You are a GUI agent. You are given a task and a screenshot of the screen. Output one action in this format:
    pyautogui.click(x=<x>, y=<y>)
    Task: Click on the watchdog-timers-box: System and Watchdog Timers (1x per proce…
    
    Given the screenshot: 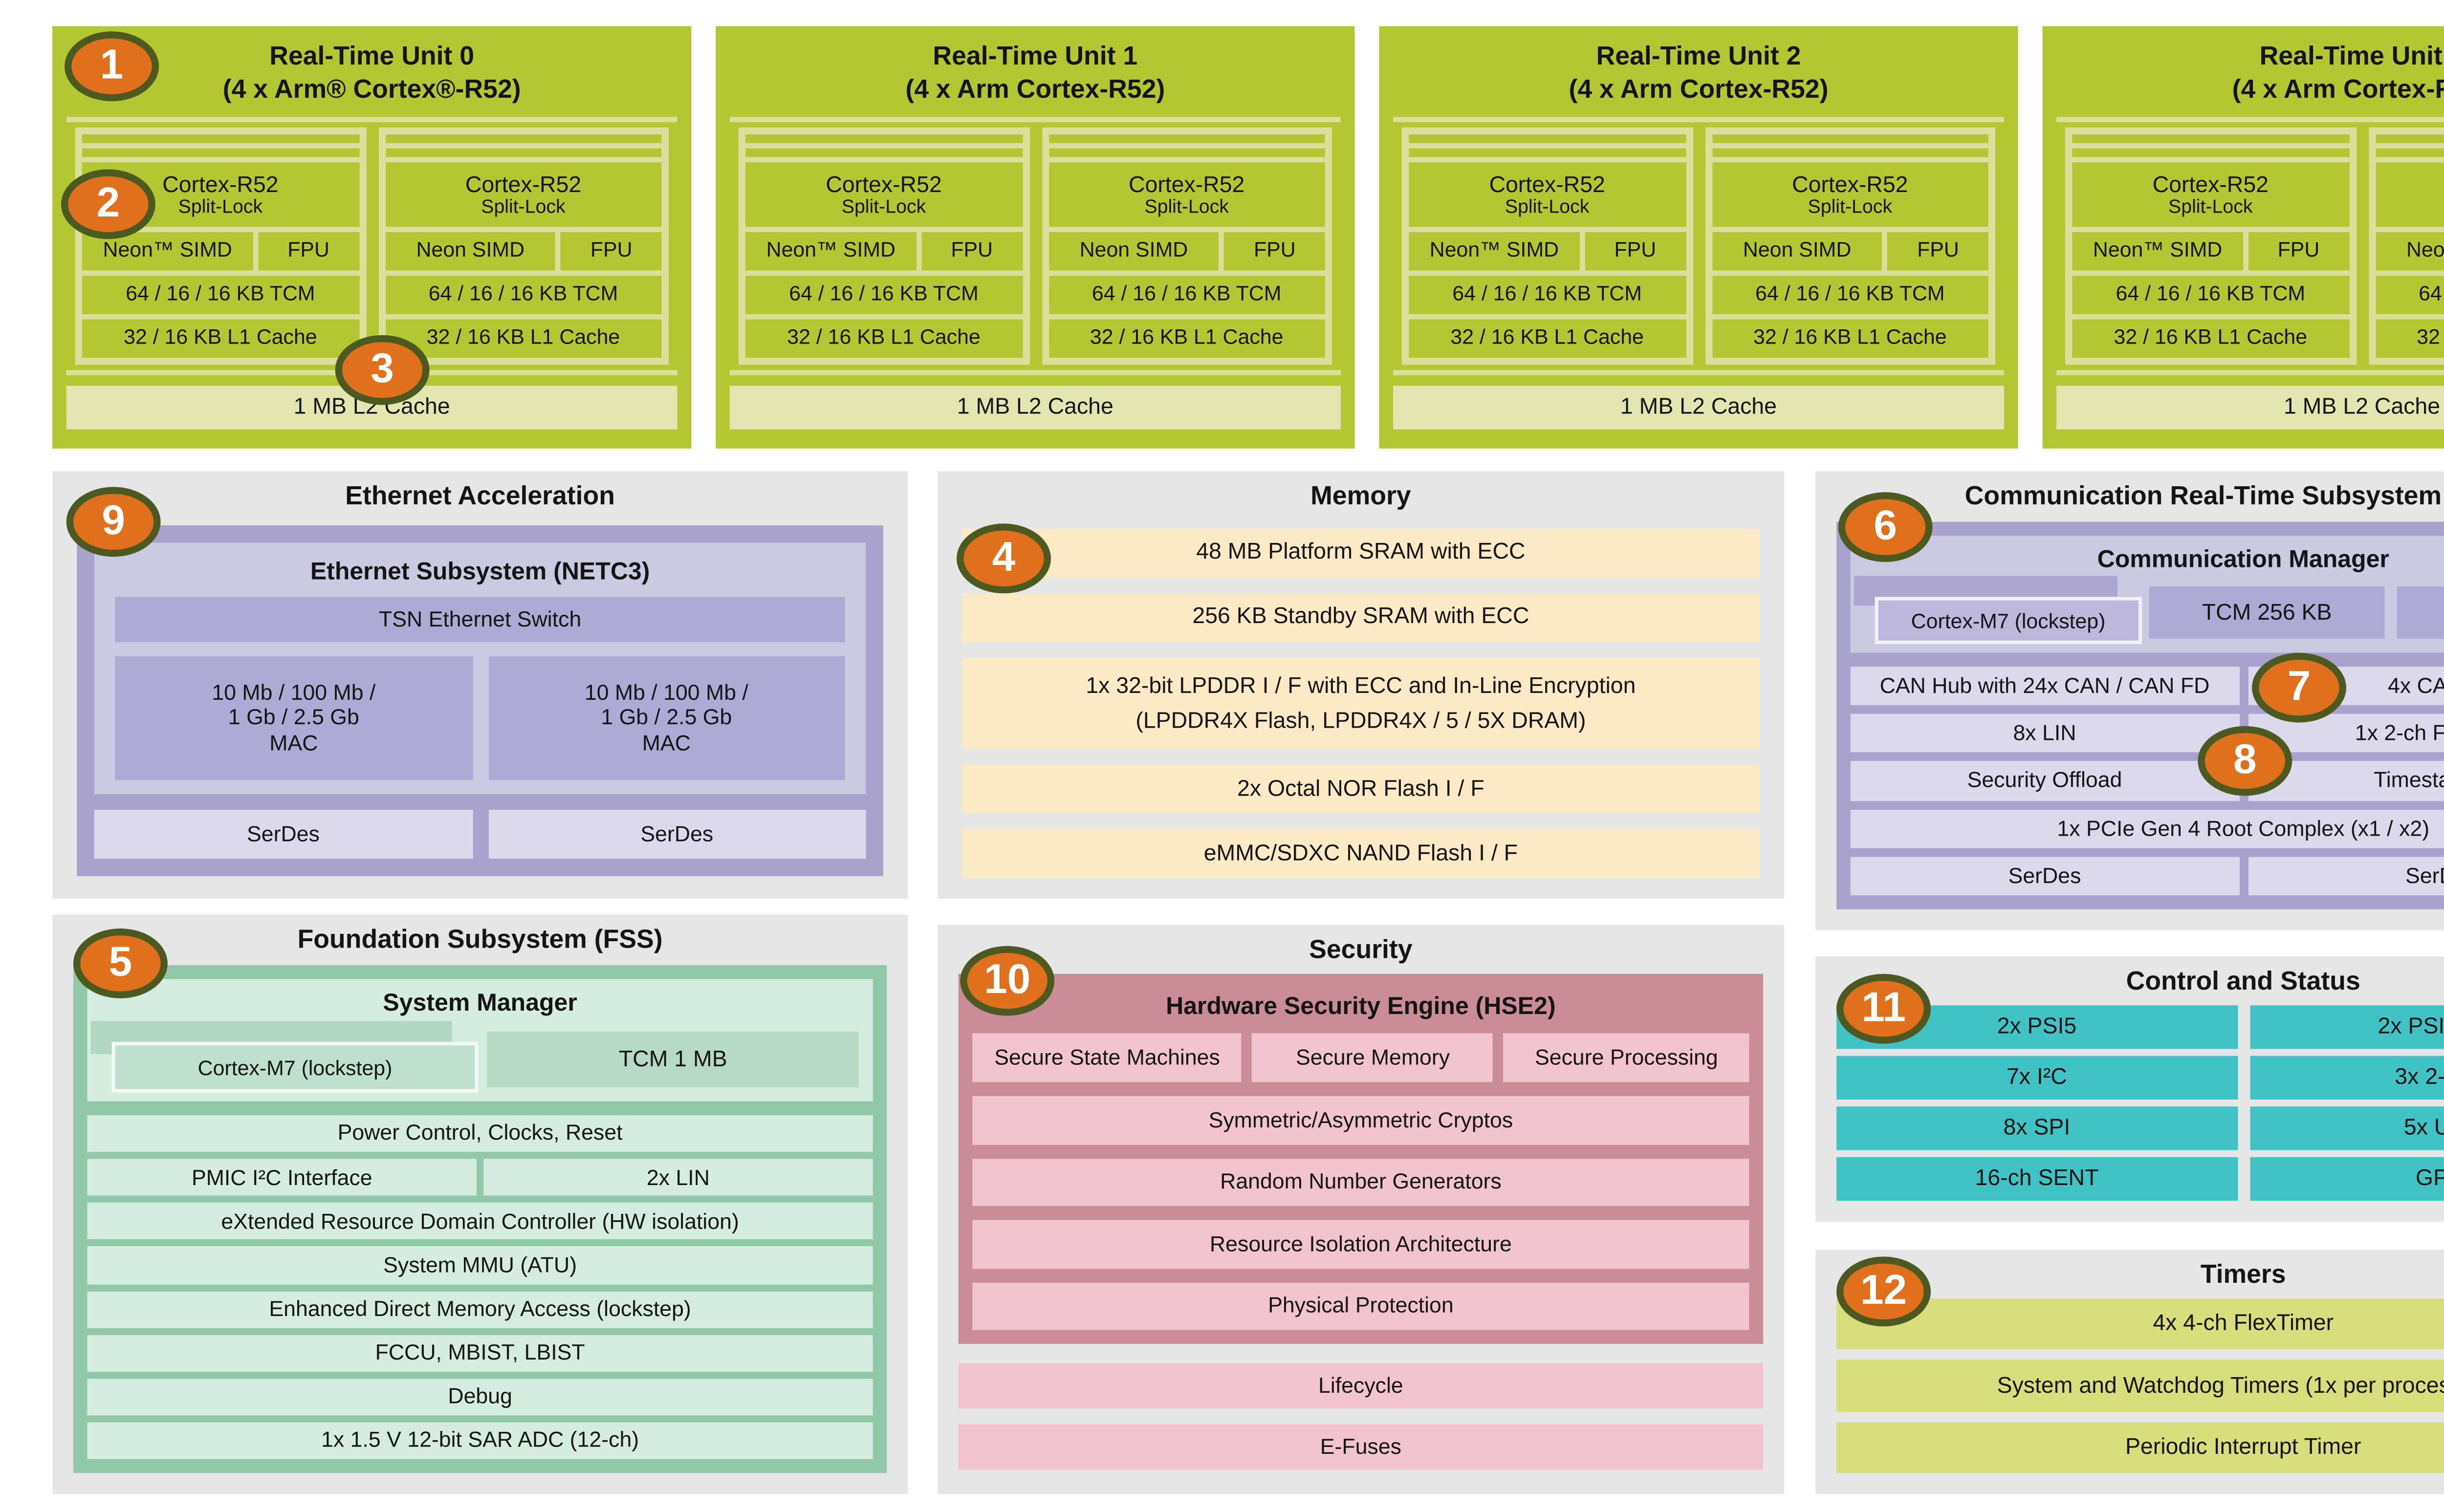 What is the action you would take?
    pyautogui.click(x=2140, y=1386)
    